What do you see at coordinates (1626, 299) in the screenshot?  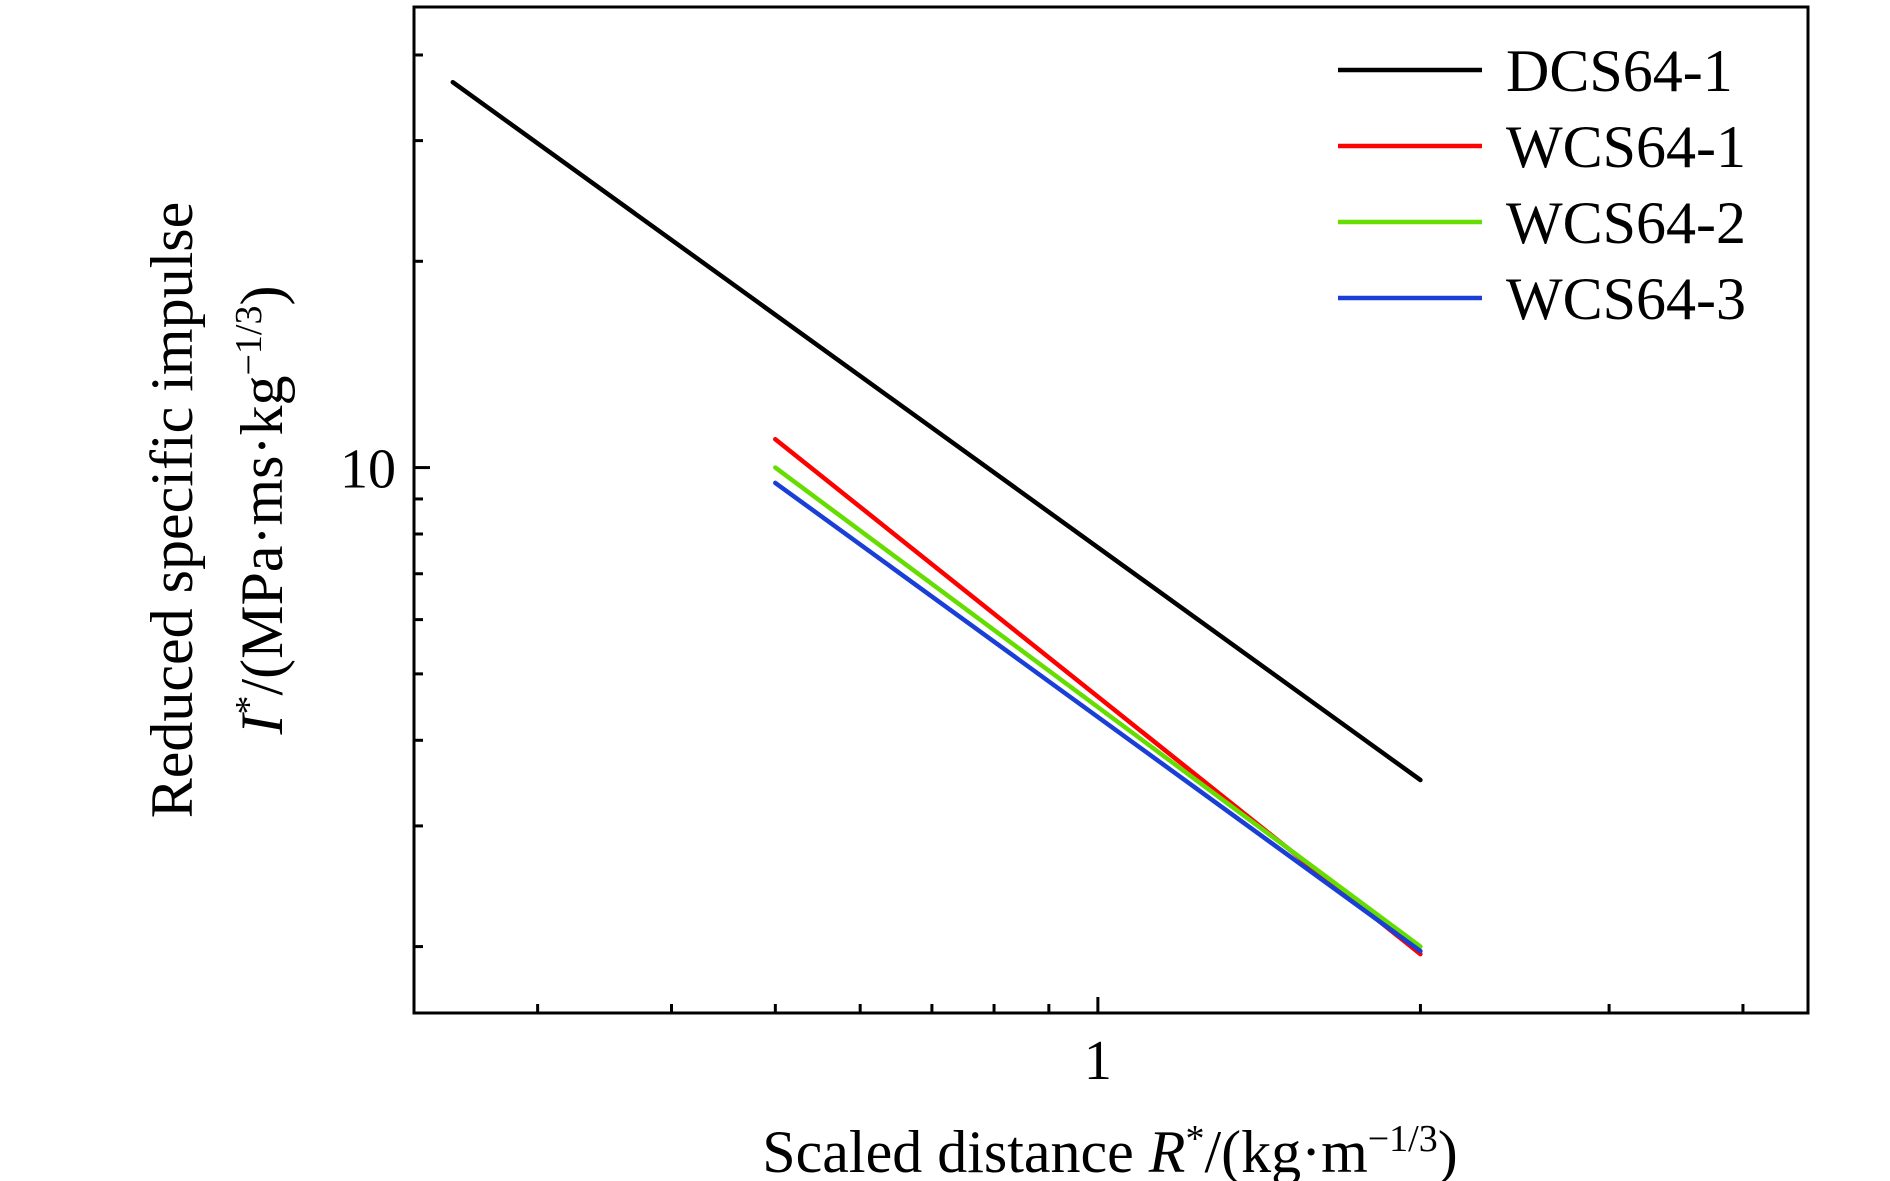 I see `legend-label: WCS64-3` at bounding box center [1626, 299].